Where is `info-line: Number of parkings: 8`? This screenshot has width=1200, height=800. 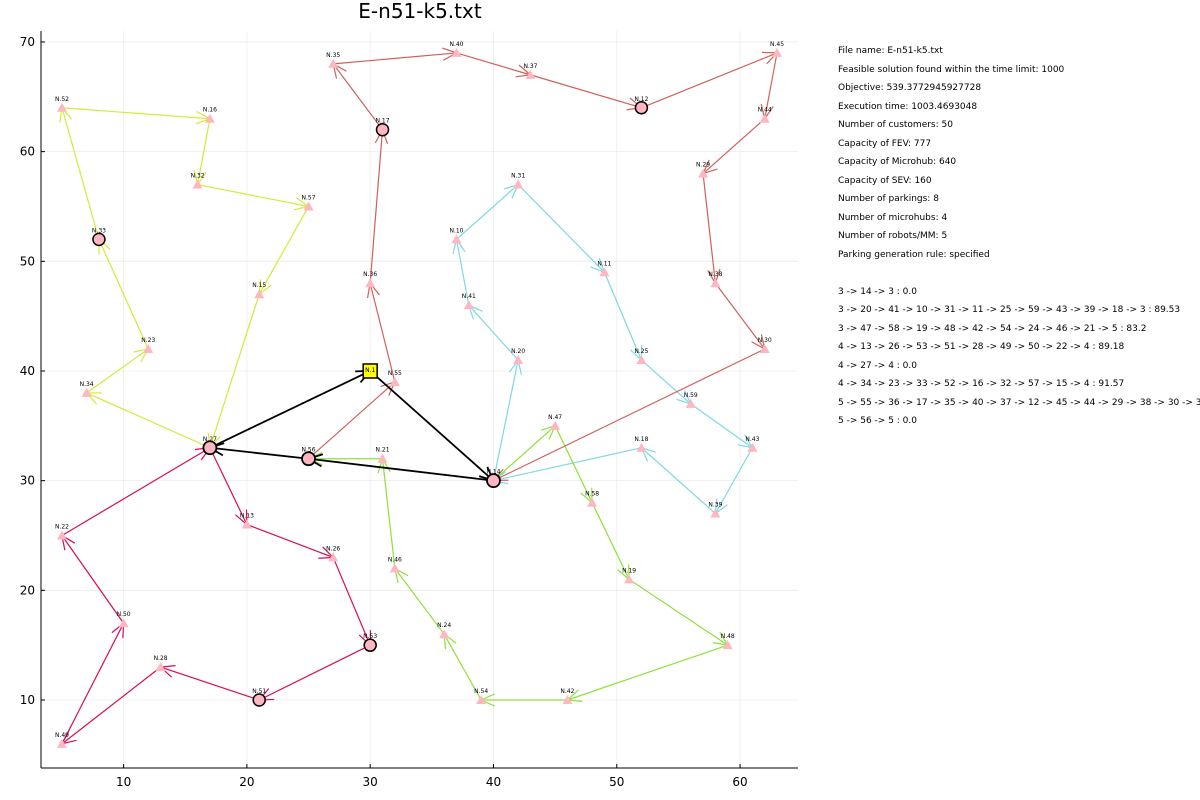 info-line: Number of parkings: 8 is located at coordinates (888, 199).